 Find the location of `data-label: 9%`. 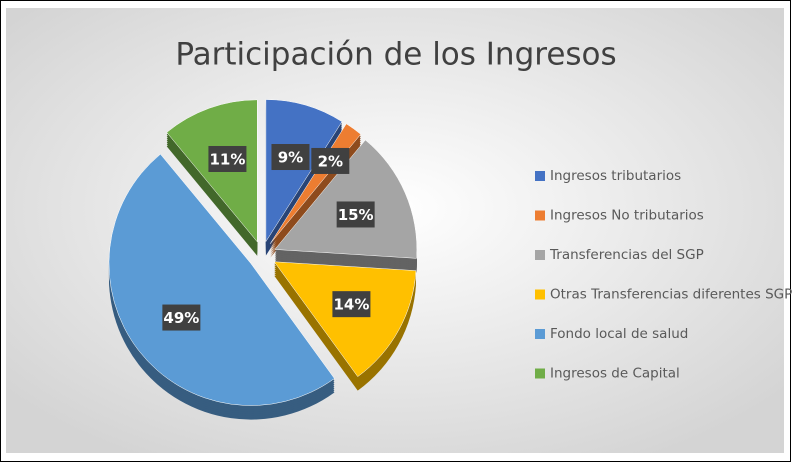

data-label: 9% is located at coordinates (290, 158).